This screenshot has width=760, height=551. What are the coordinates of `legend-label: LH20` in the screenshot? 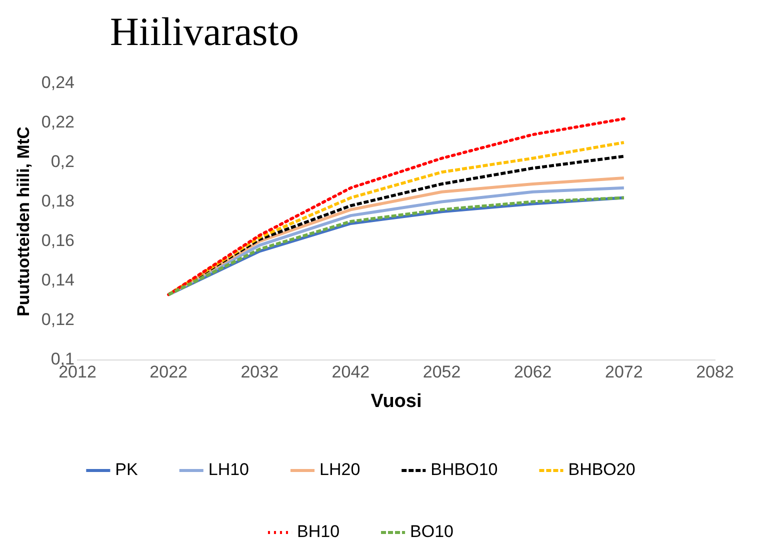 It's located at (340, 470).